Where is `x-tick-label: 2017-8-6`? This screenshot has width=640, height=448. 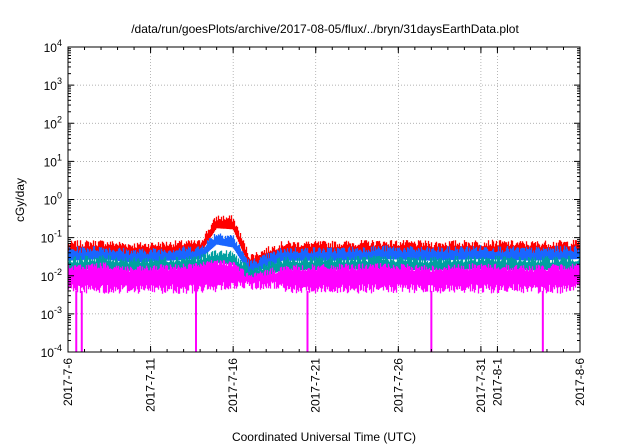
x-tick-label: 2017-8-6 is located at coordinates (580, 382).